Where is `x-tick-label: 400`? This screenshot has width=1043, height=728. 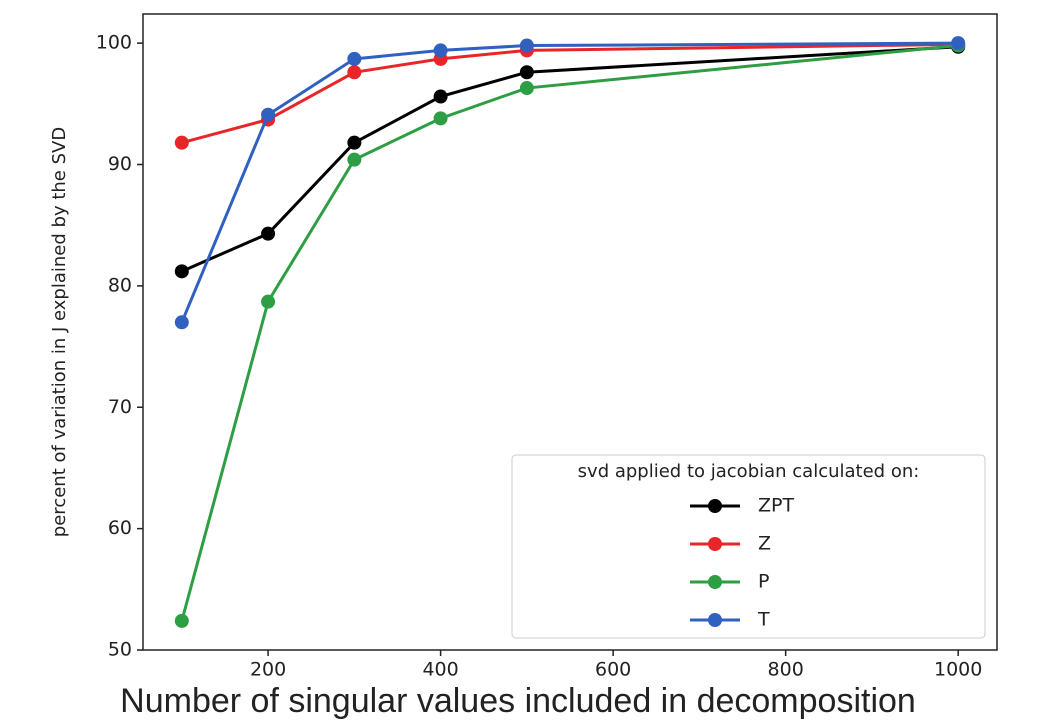
x-tick-label: 400 is located at coordinates (440, 670).